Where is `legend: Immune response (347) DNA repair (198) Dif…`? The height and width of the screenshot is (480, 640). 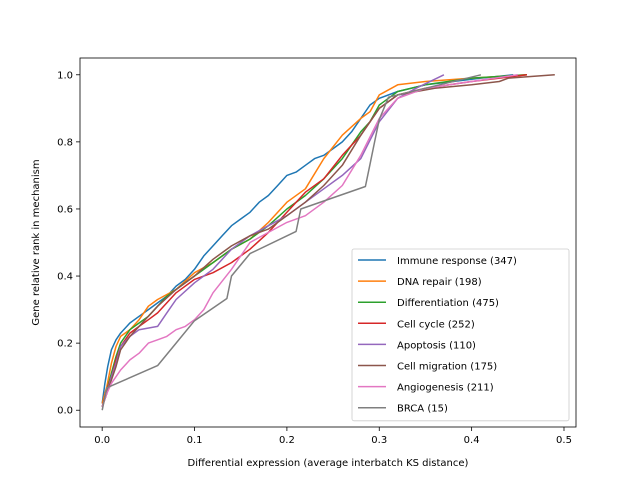 legend: Immune response (347) DNA repair (198) Dif… is located at coordinates (460, 335).